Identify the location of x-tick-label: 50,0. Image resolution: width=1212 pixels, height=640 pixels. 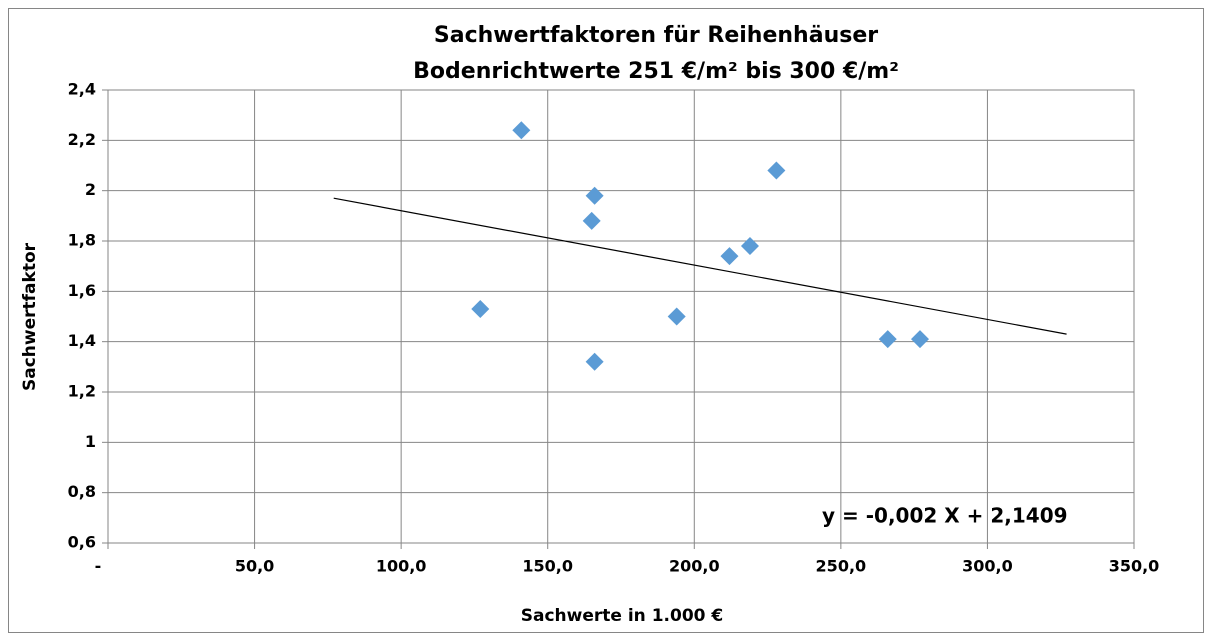
(254, 566).